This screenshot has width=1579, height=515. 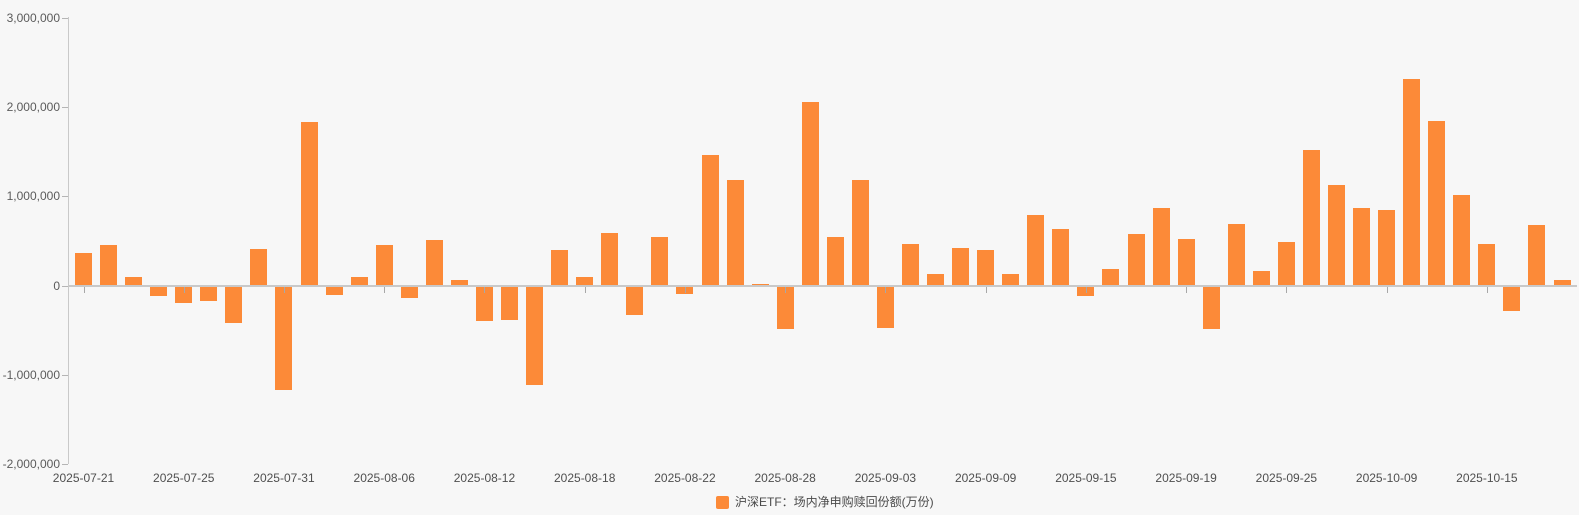 What do you see at coordinates (1086, 478) in the screenshot?
I see `x-axis-date-label: 2025-09-15` at bounding box center [1086, 478].